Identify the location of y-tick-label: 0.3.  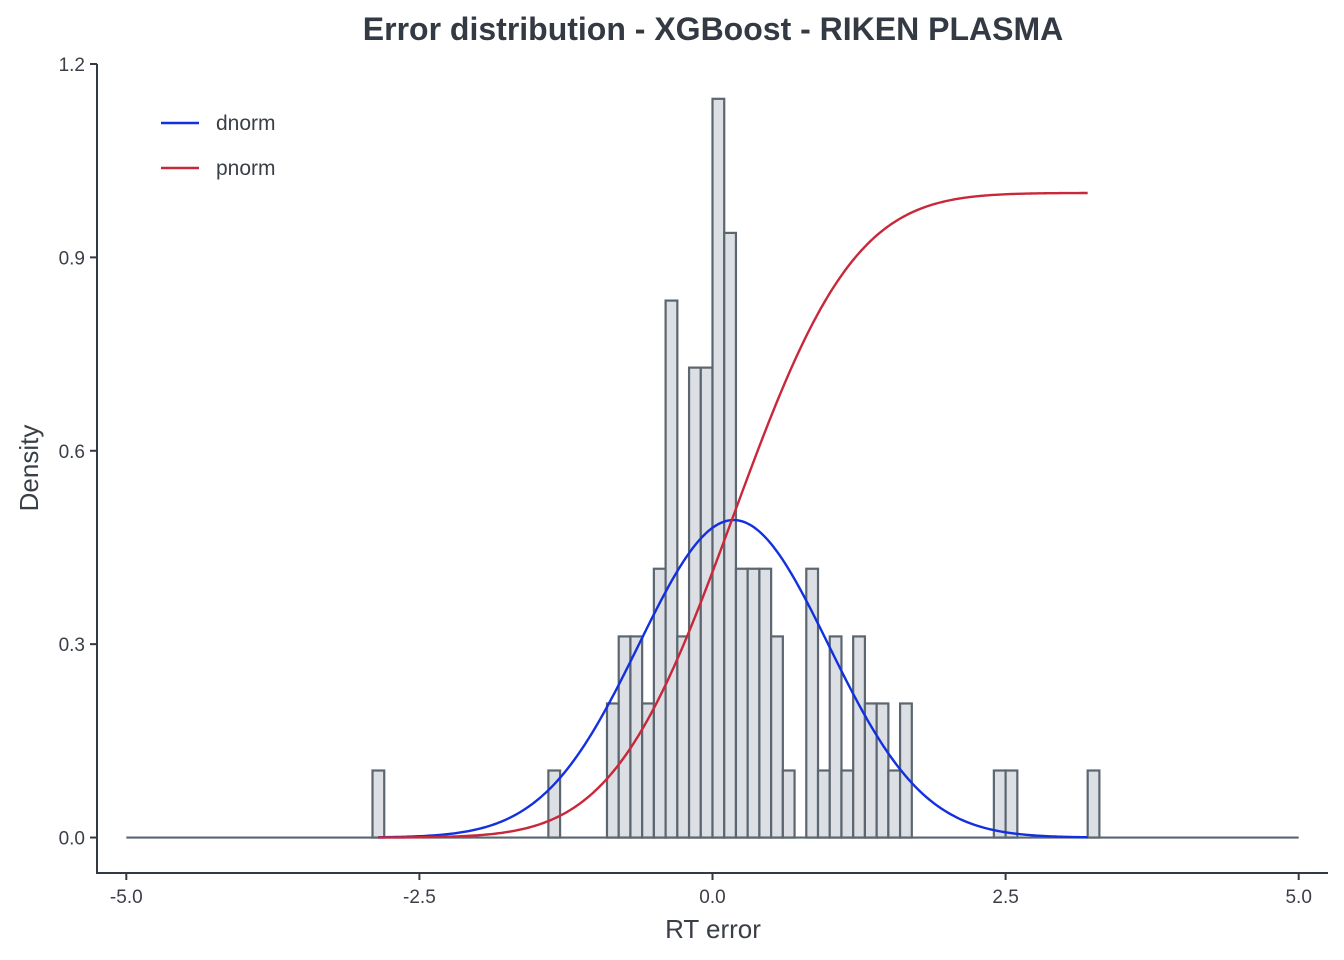
(72, 645).